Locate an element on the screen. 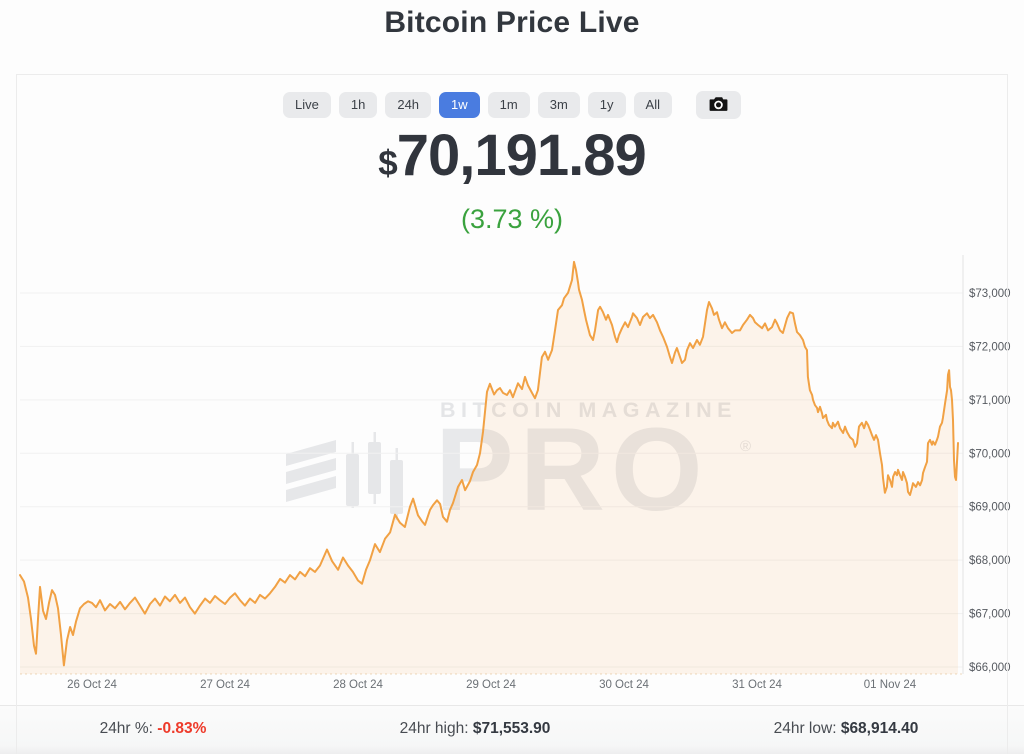  currency-symbol: $ is located at coordinates (387, 163).